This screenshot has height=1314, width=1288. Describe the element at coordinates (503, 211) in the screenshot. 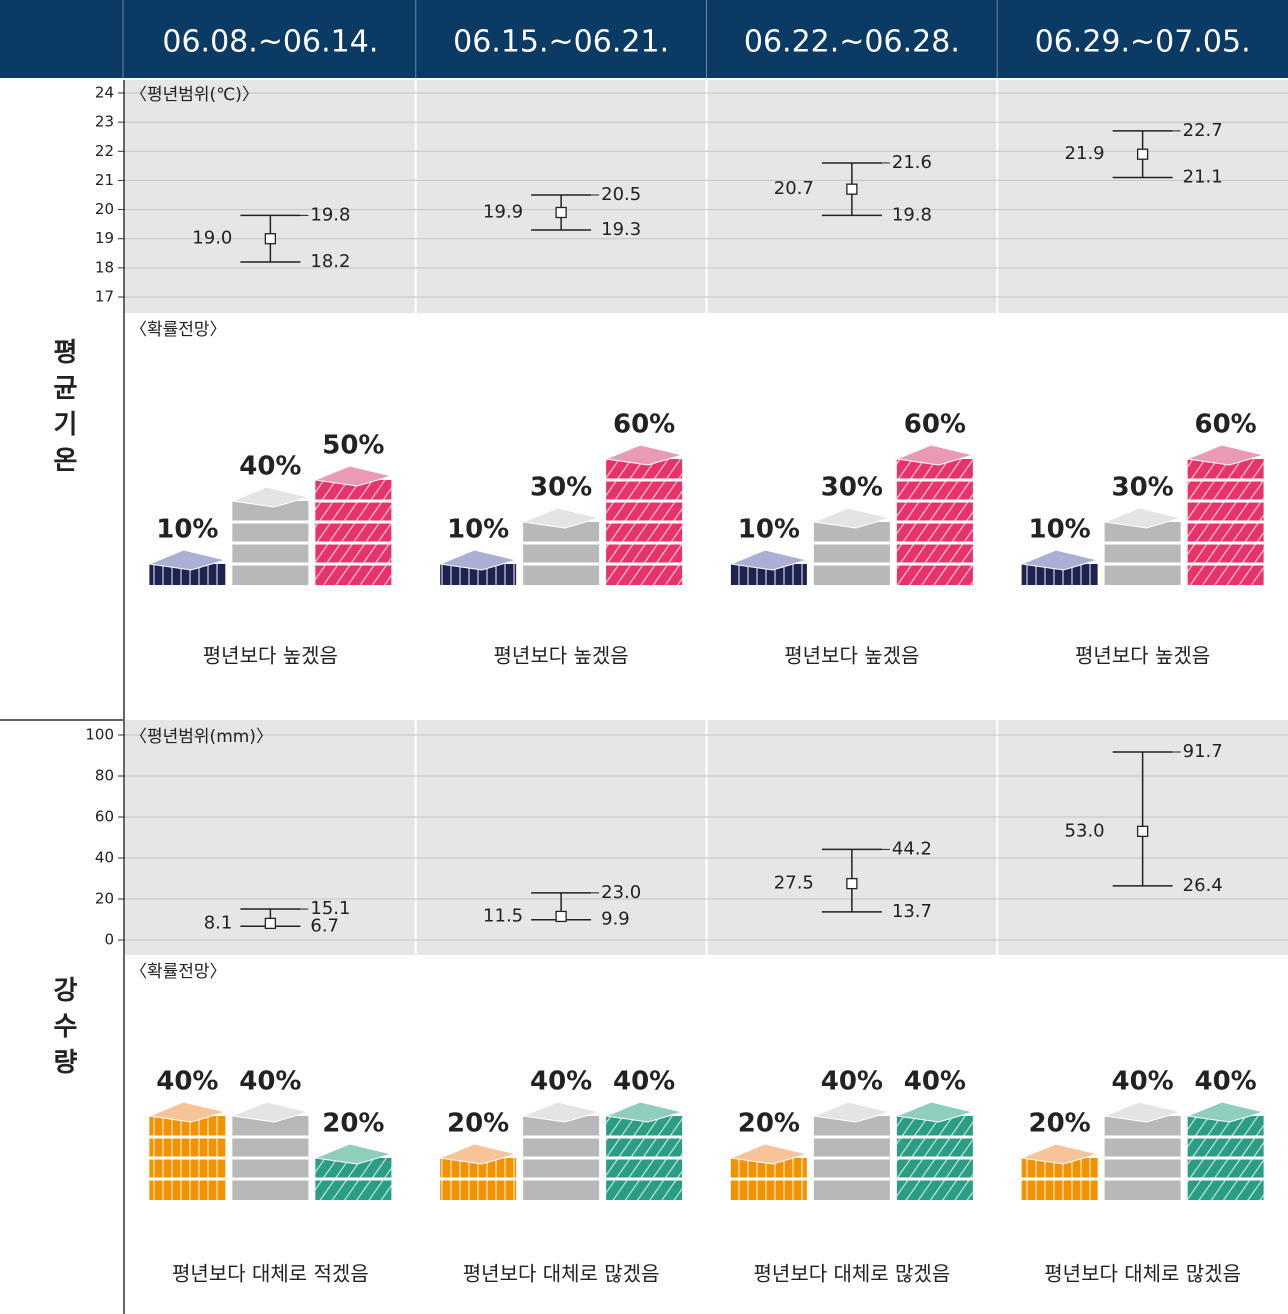

I see `mean-label: 19.9` at that location.